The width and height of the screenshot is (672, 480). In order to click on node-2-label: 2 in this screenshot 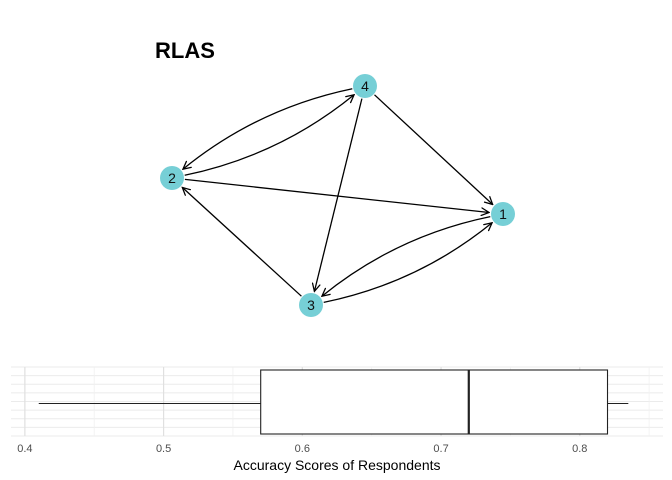, I will do `click(172, 178)`.